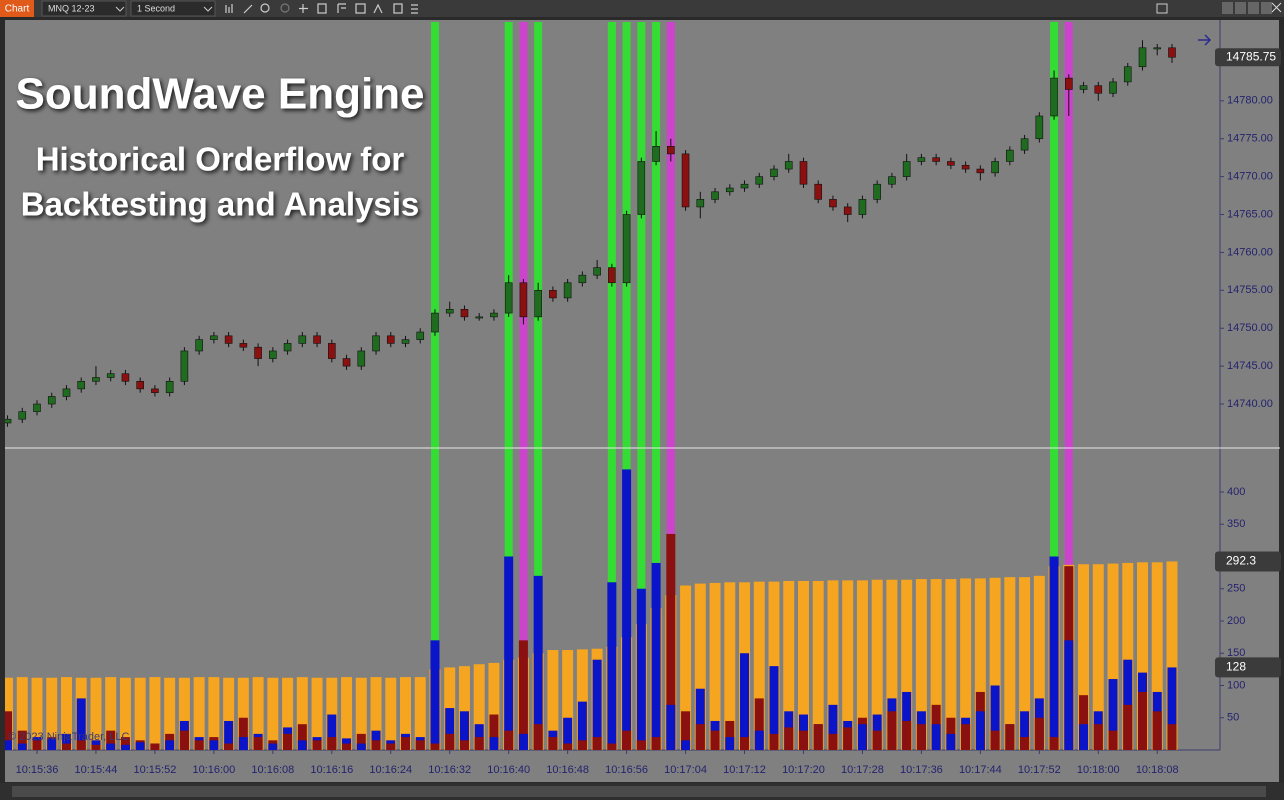 The image size is (1284, 800). I want to click on y-tick-label: 14775.00, so click(1250, 139).